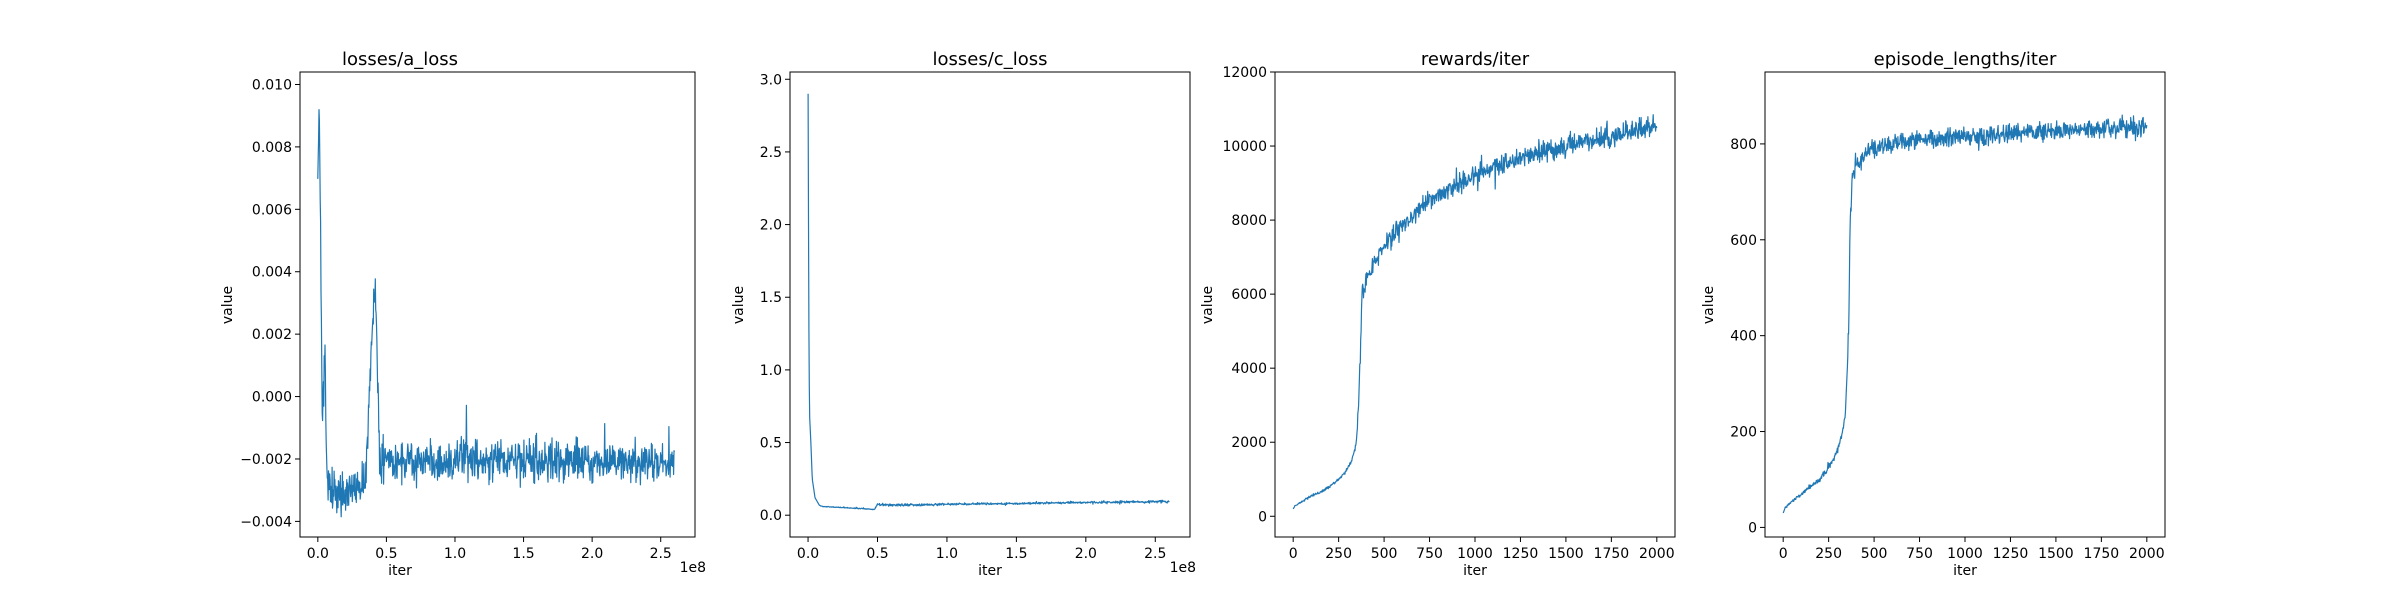 Image resolution: width=2400 pixels, height=600 pixels. I want to click on plot-2: 0.0 0.5 1.0 1.5 2.0 2.5 0.0 0.5 1.0 1.5 2.0 2.5 3.0, so click(975, 316).